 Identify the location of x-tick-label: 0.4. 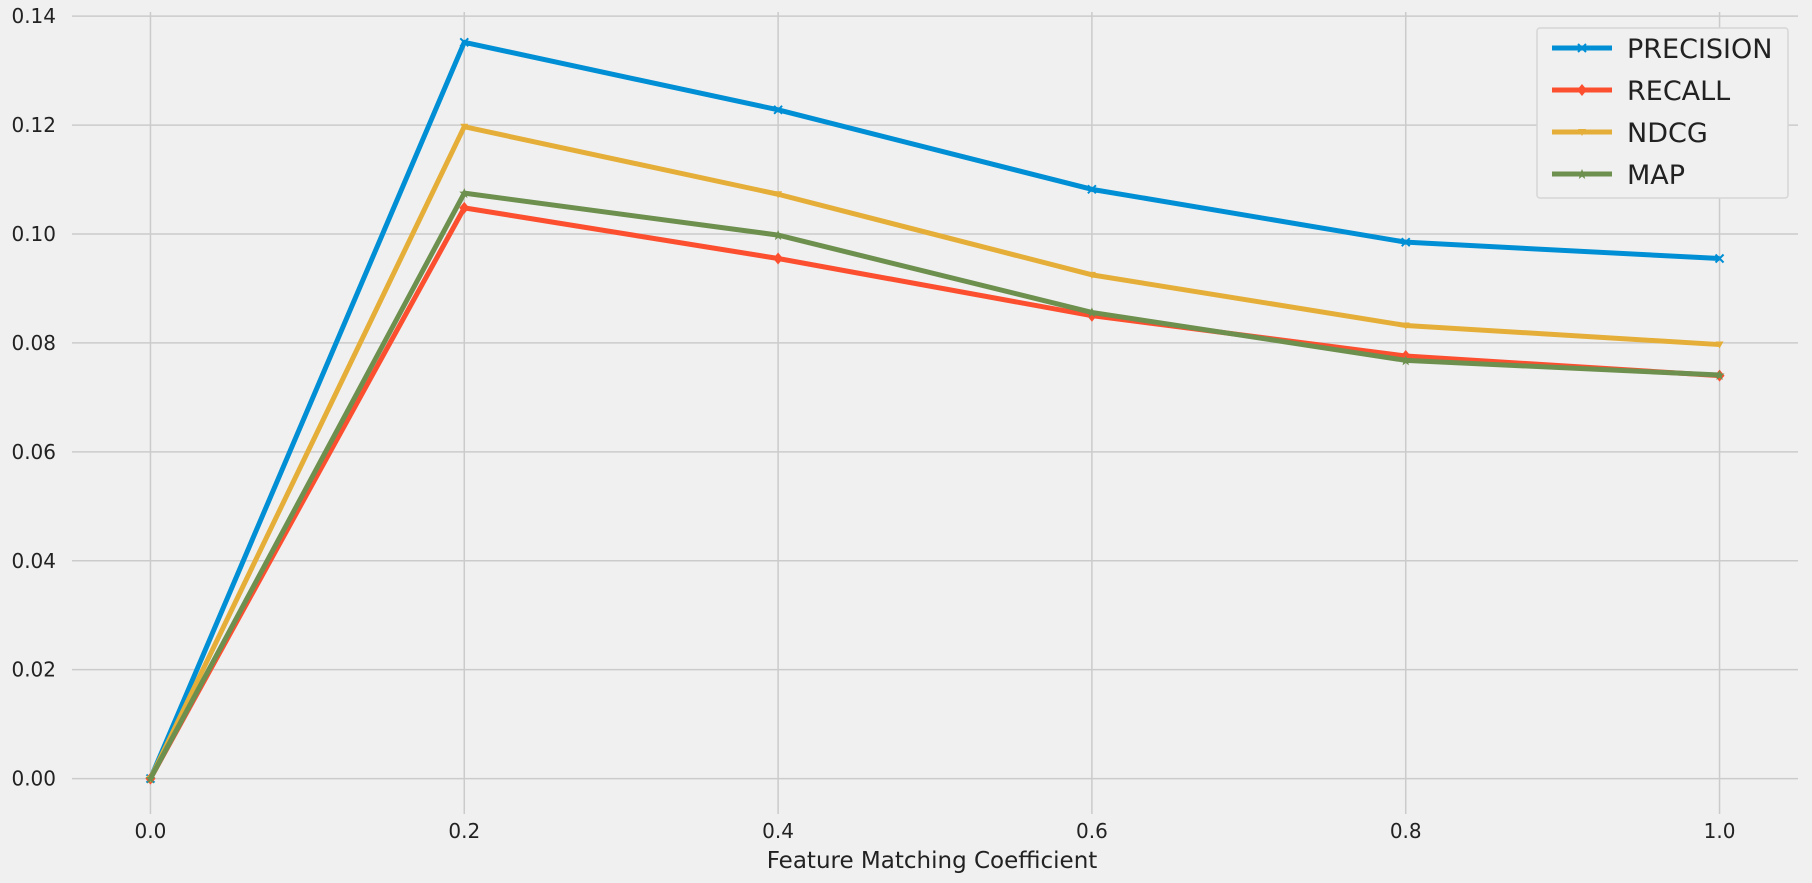
(778, 831).